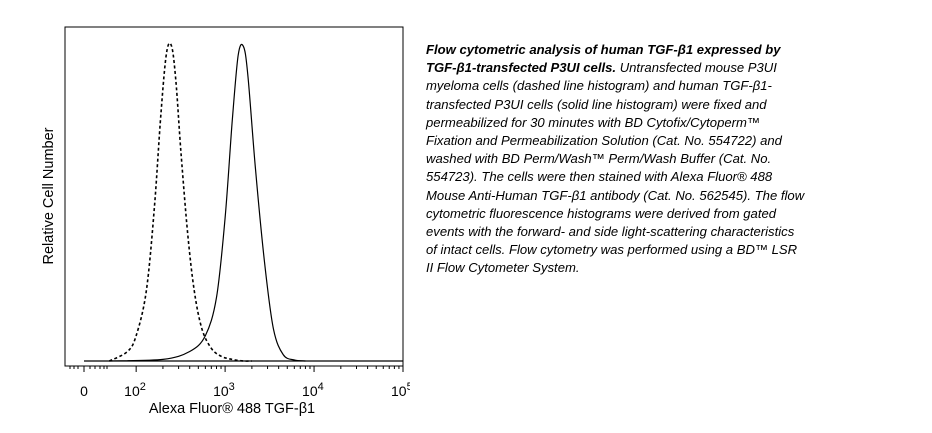  What do you see at coordinates (49, 195) in the screenshot?
I see `y-axis-label: Relative Cell Number` at bounding box center [49, 195].